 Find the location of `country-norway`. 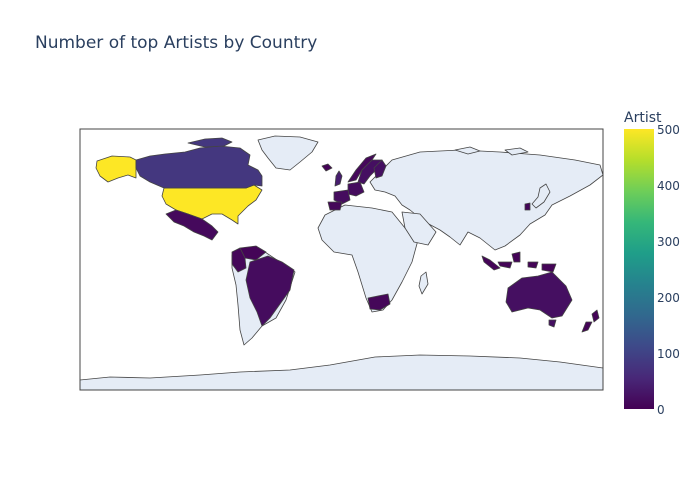

country-norway is located at coordinates (362, 168).